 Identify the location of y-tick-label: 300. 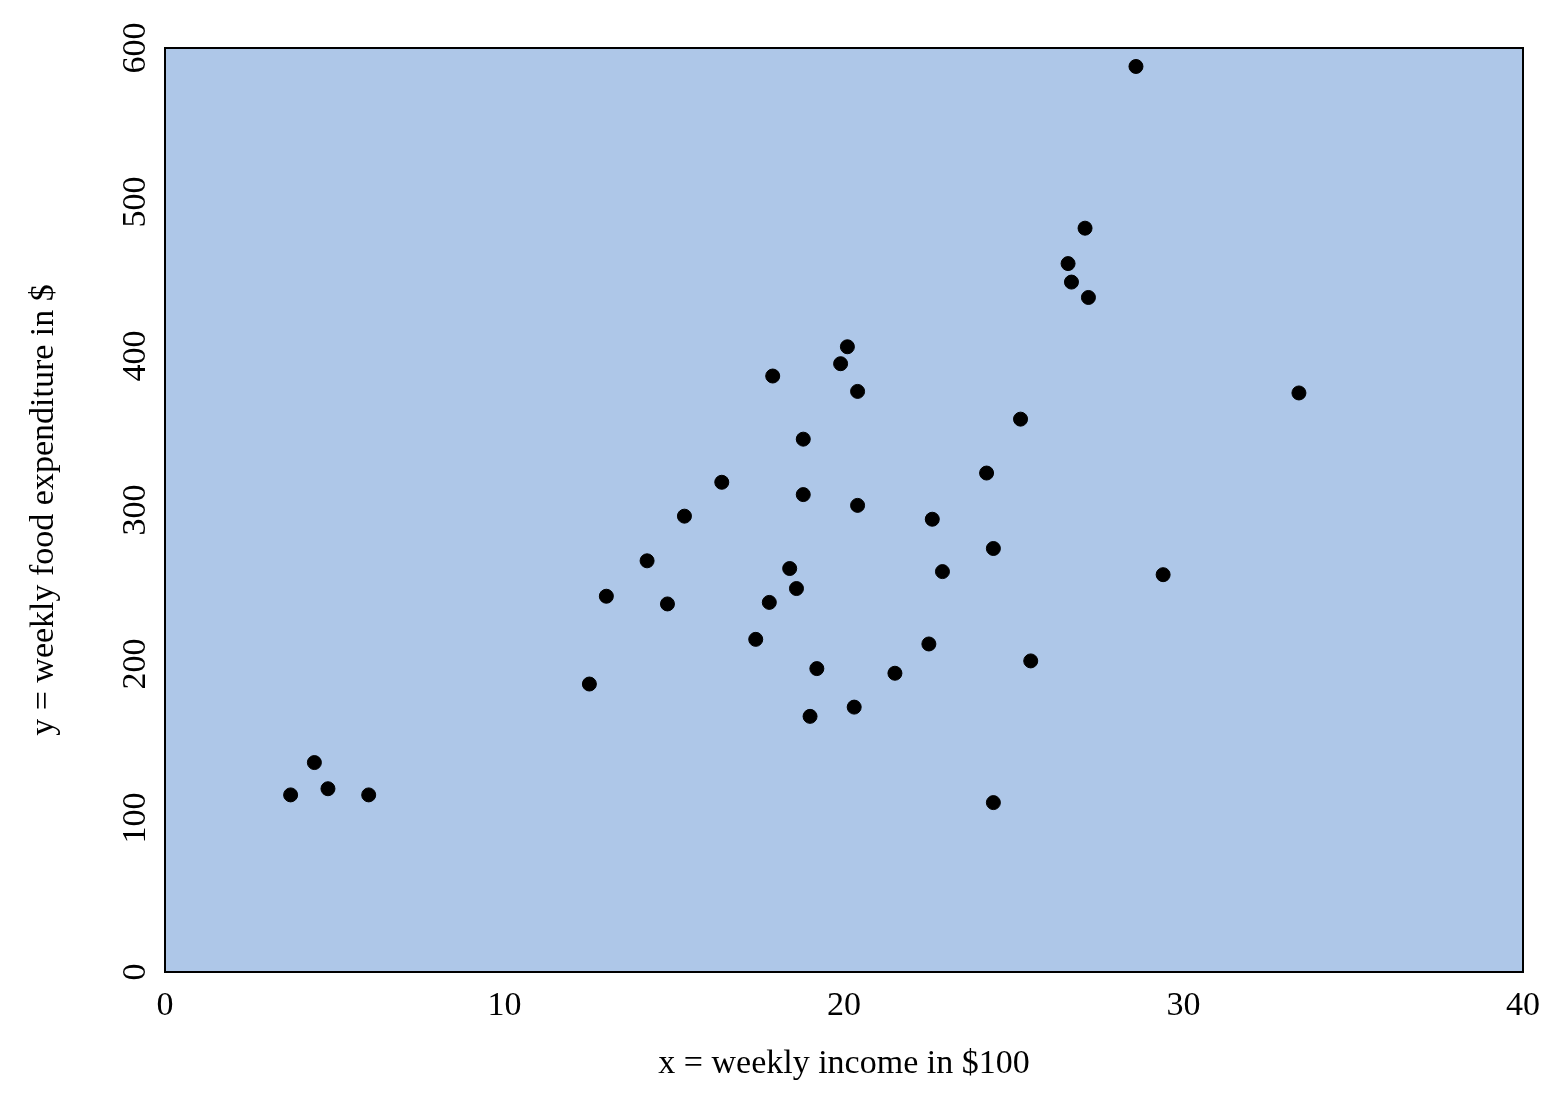
(133, 510).